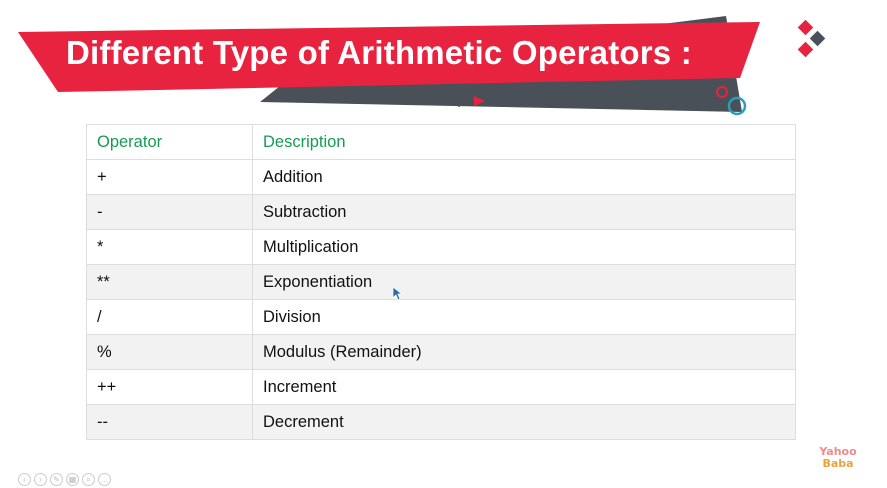  Describe the element at coordinates (524, 177) in the screenshot. I see `description-cell: Addition` at that location.